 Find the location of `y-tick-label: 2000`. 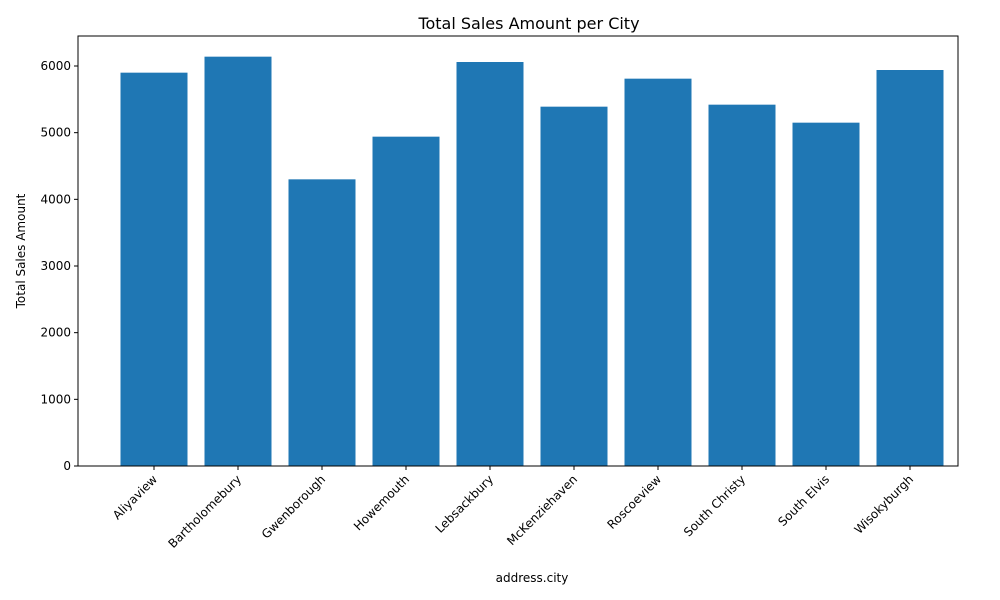

y-tick-label: 2000 is located at coordinates (55, 333).